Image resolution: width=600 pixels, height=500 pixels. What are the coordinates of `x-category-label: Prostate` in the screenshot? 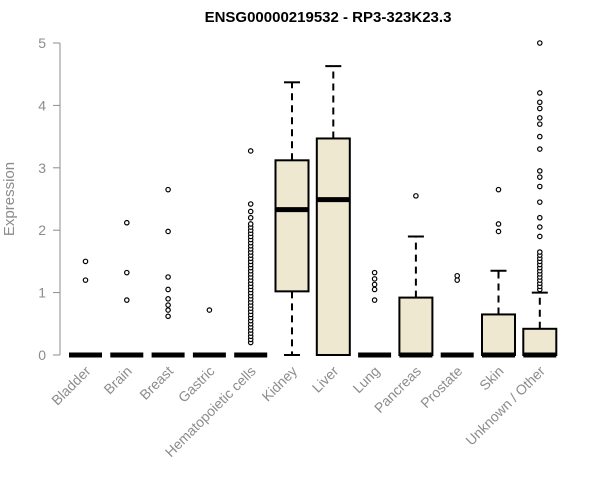 It's located at (441, 387).